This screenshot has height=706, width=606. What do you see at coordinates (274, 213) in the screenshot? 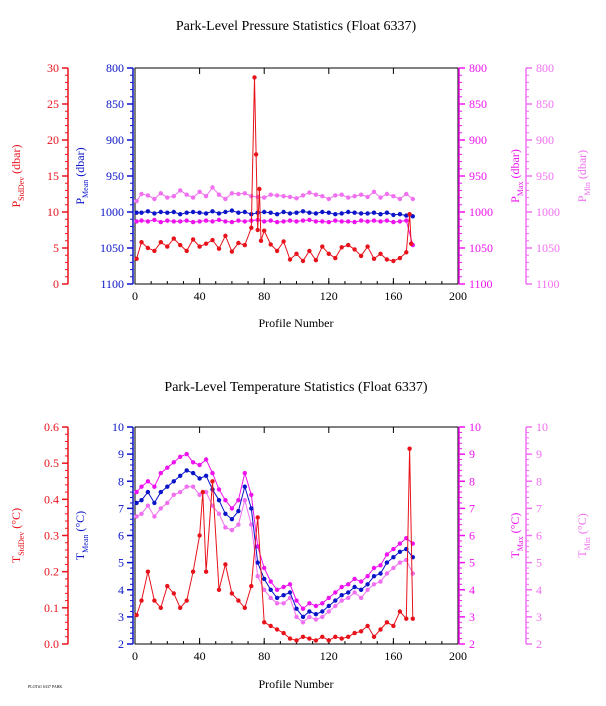
I see `pressure-mean-series` at bounding box center [274, 213].